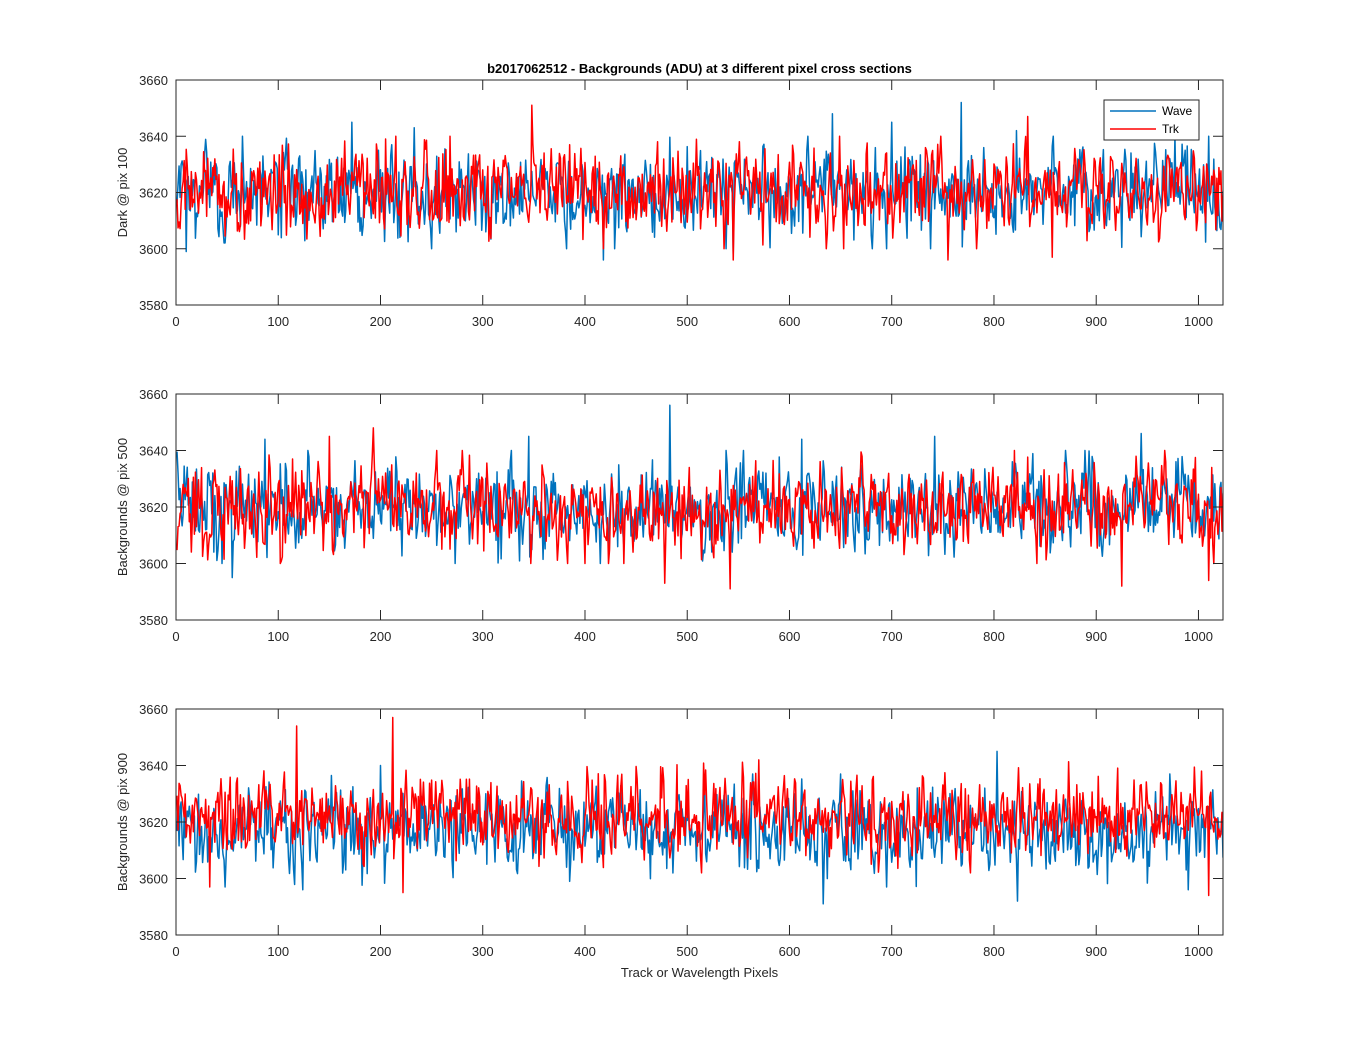  Describe the element at coordinates (122, 822) in the screenshot. I see `y-axis-label: Backgrounds @ pix 900` at that location.